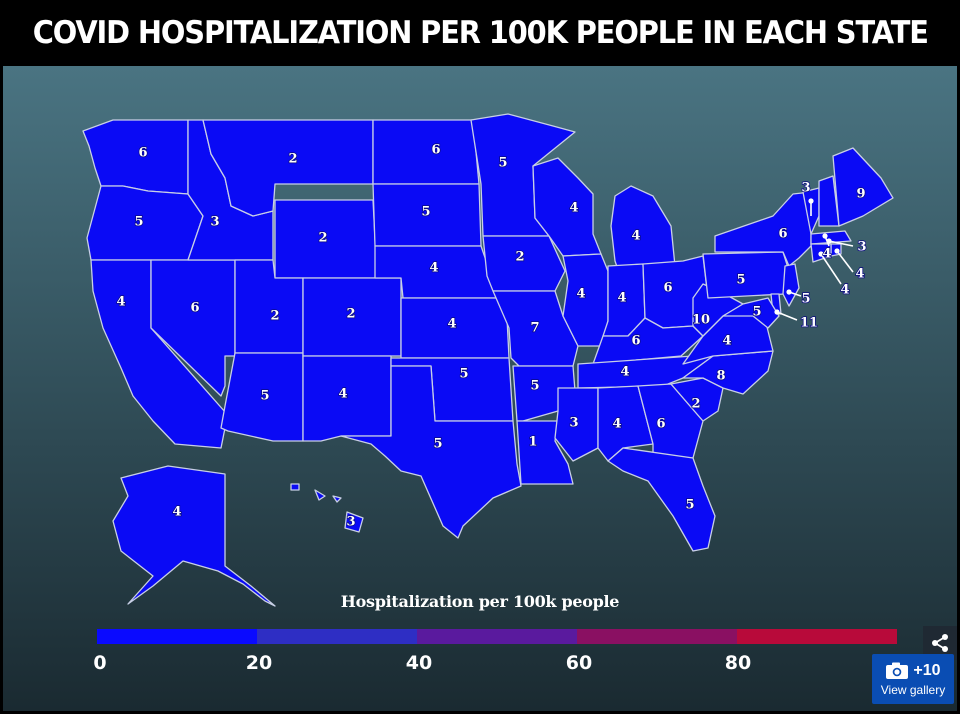 This screenshot has width=960, height=714. I want to click on state-value-ut: 2, so click(274, 316).